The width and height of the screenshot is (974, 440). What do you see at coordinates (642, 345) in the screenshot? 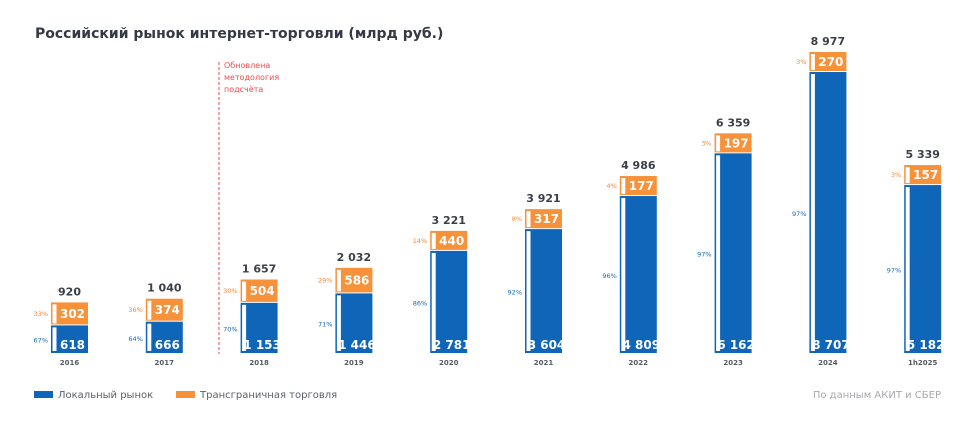
I see `bar-local-value: 4 809` at bounding box center [642, 345].